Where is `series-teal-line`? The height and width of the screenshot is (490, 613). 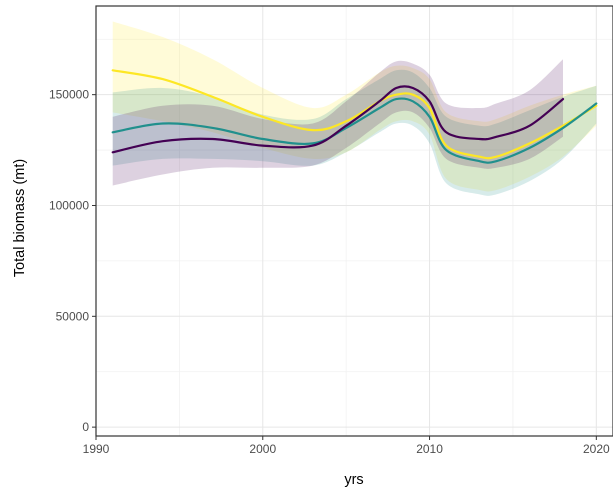 series-teal-line is located at coordinates (354, 130).